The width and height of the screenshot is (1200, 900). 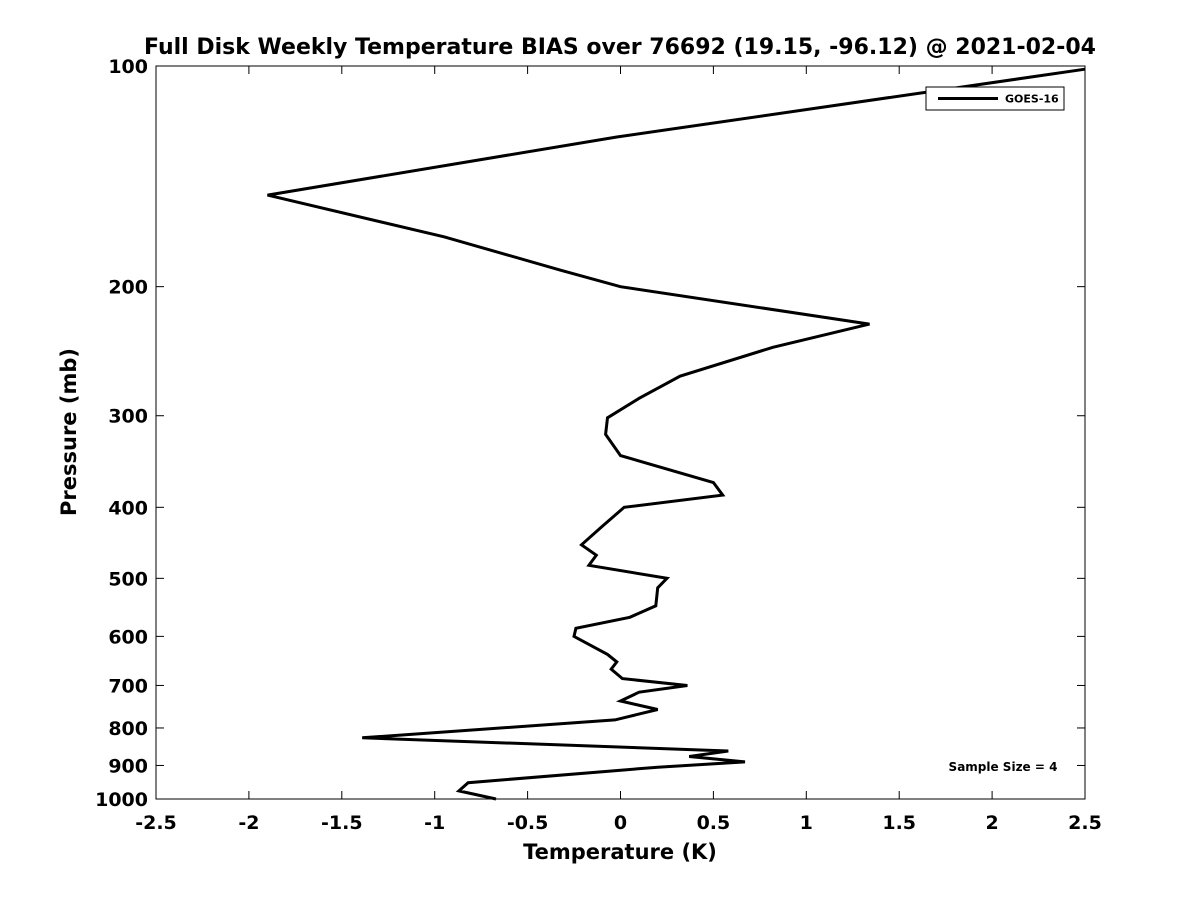 I want to click on y-tick-label: 200, so click(x=128, y=288).